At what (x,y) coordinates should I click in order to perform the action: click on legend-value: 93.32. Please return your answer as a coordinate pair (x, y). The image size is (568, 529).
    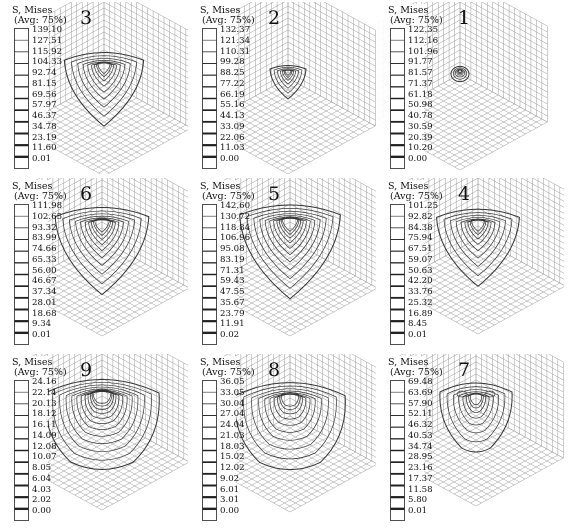
    Looking at the image, I should click on (44, 227).